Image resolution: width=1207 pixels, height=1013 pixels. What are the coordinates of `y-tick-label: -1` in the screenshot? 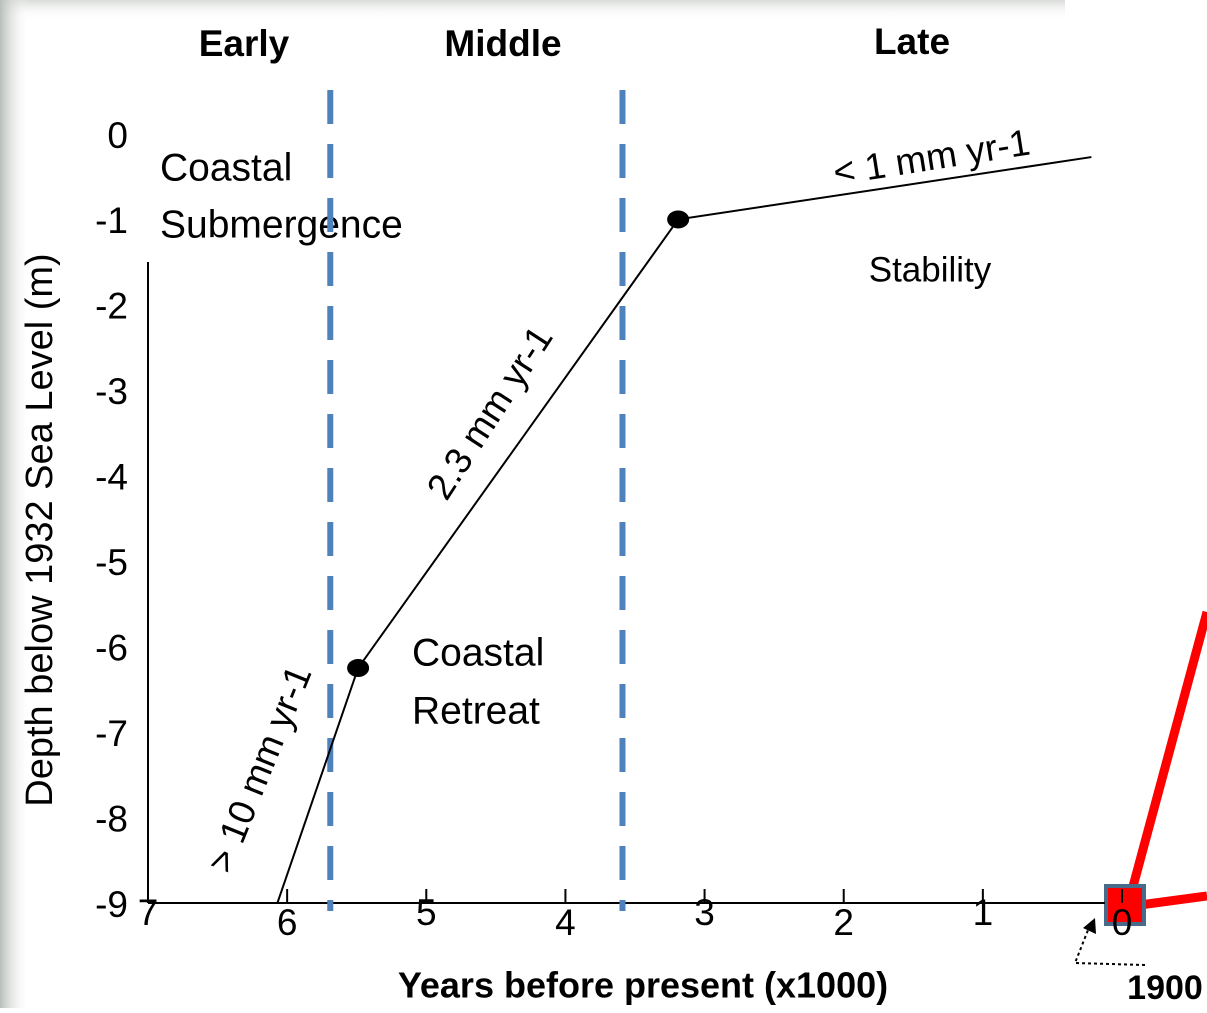 It's located at (111, 220).